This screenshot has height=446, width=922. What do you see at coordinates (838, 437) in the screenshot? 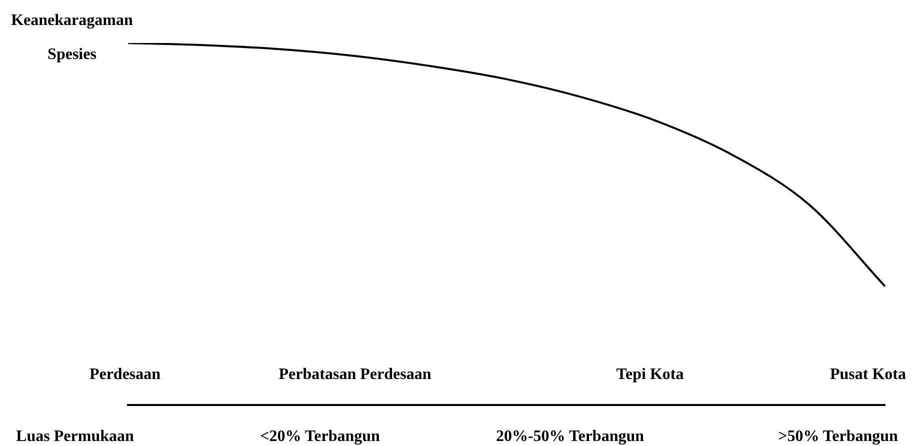
I see `text: >50% Terbangun` at bounding box center [838, 437].